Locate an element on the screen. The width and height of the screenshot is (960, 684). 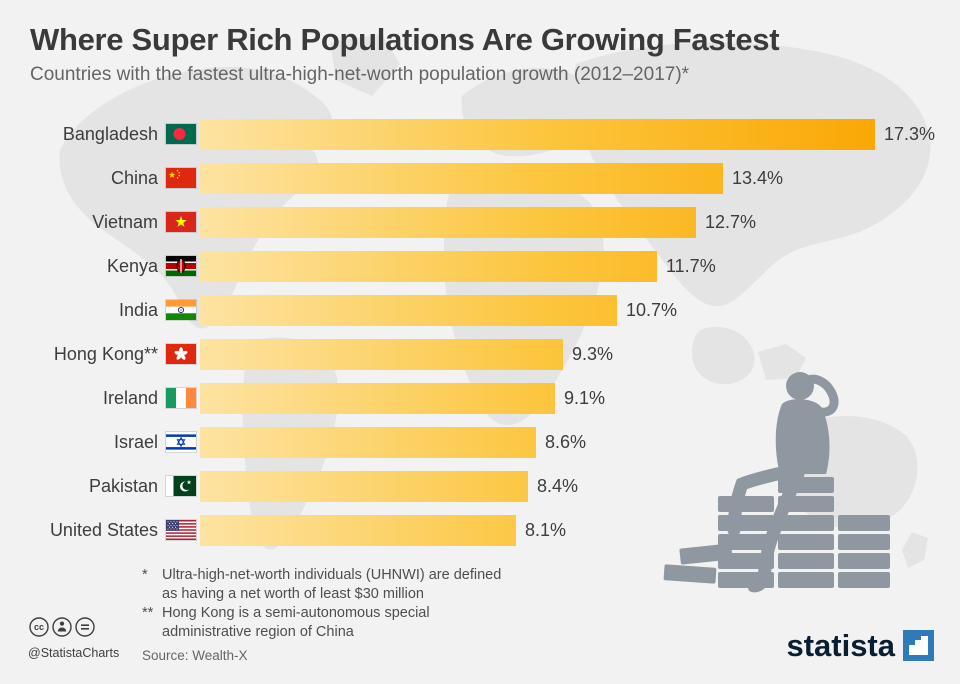
country-label: Kenya is located at coordinates (132, 265).